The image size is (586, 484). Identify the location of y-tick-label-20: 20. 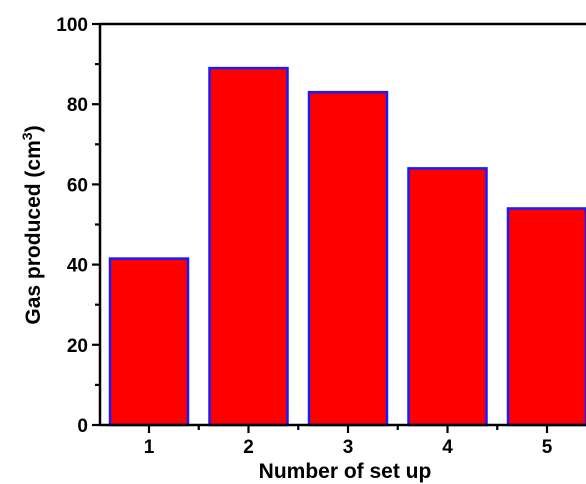
(77, 346).